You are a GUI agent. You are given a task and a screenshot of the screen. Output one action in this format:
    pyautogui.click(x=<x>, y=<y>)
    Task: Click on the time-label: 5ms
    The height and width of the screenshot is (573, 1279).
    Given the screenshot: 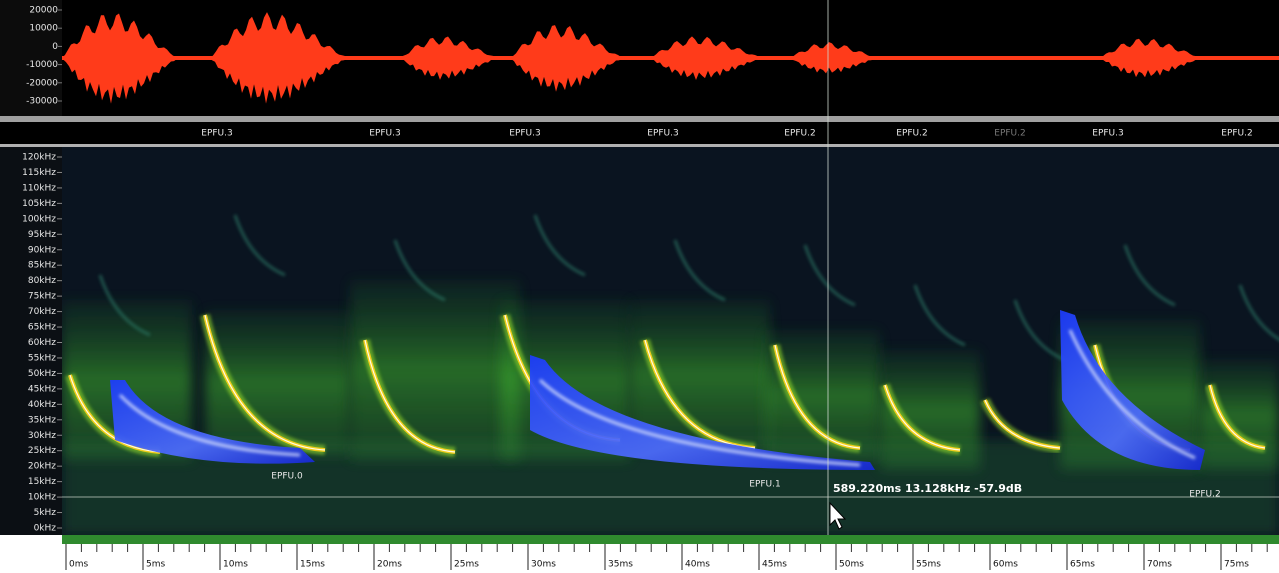 What is the action you would take?
    pyautogui.click(x=155, y=565)
    